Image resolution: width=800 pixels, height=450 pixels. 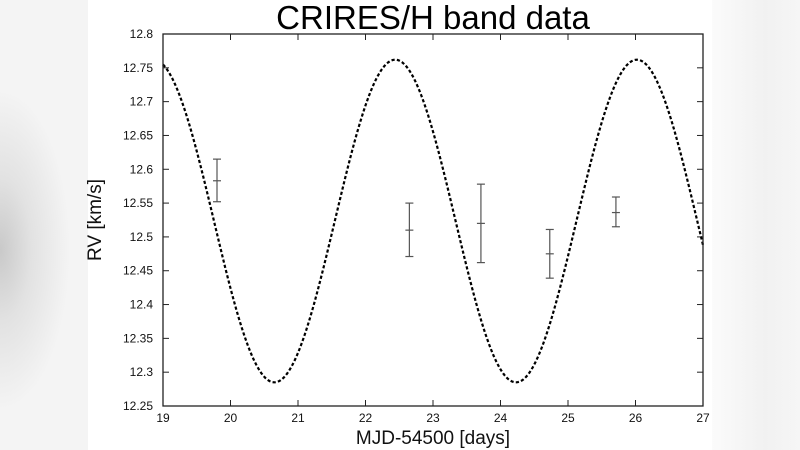 What do you see at coordinates (138, 271) in the screenshot?
I see `y-tick-label: 12.45` at bounding box center [138, 271].